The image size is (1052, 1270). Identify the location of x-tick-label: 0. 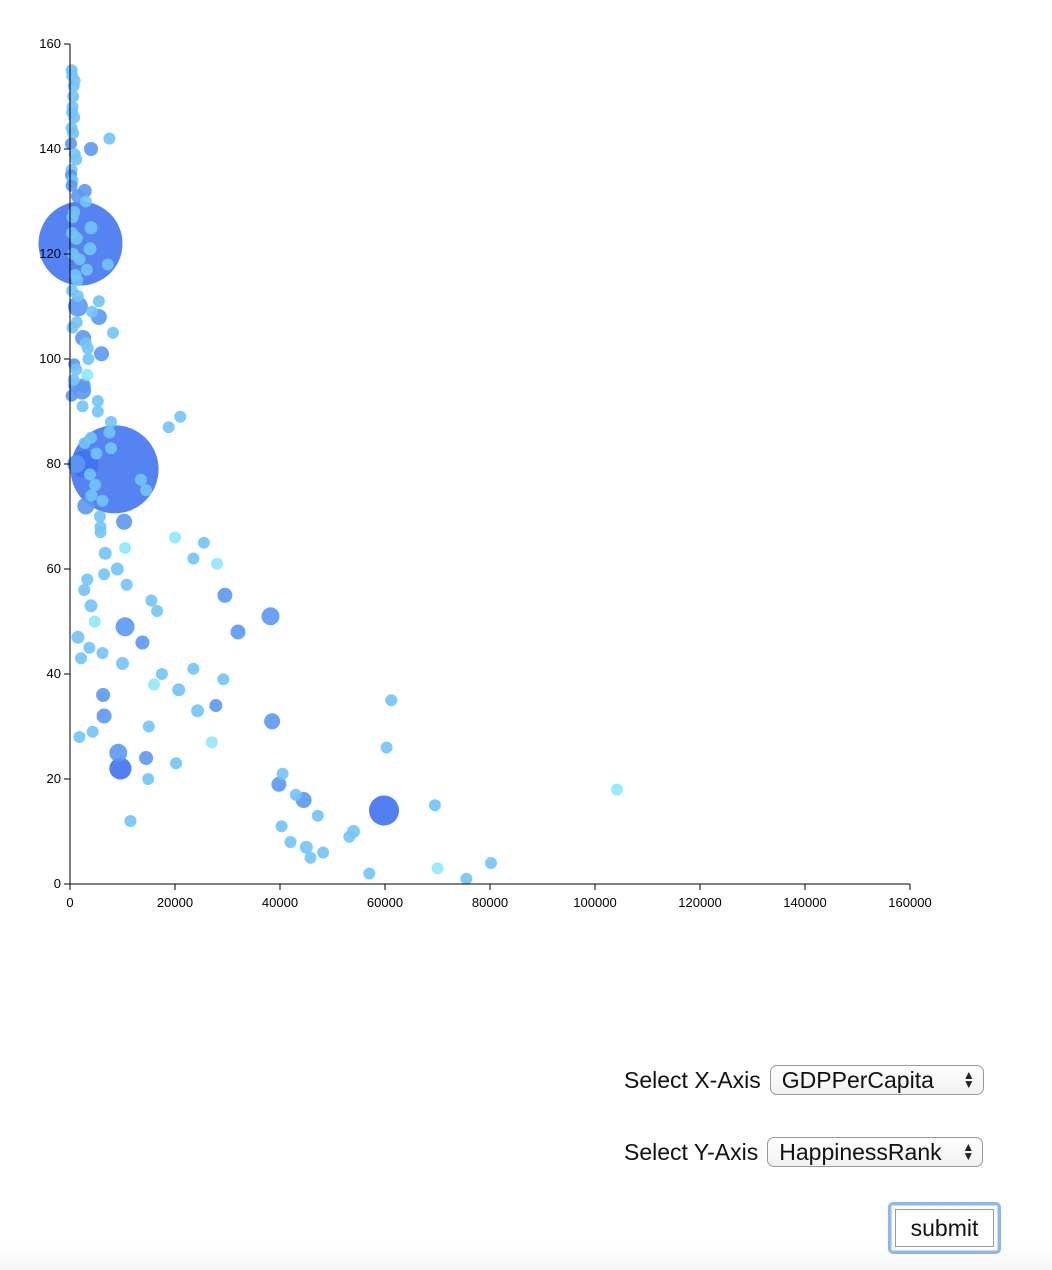
(69, 902).